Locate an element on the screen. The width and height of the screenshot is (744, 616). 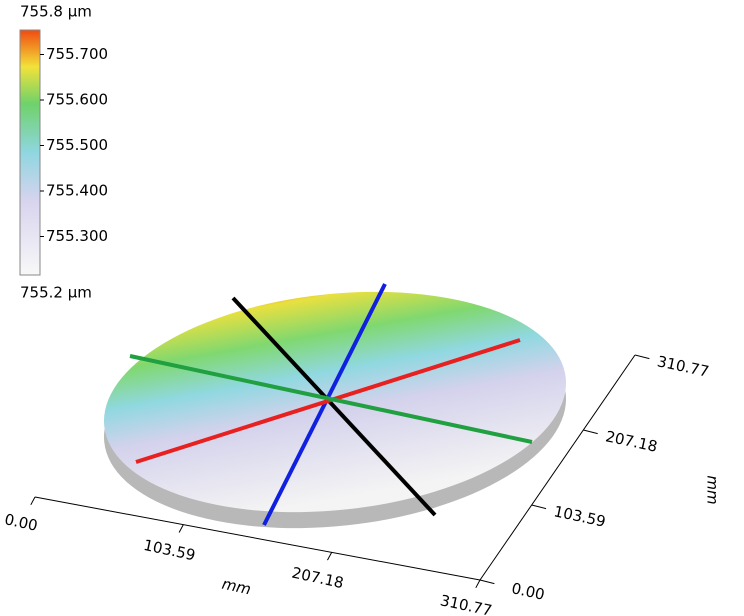
y-tick-label: 207.18 is located at coordinates (631, 441).